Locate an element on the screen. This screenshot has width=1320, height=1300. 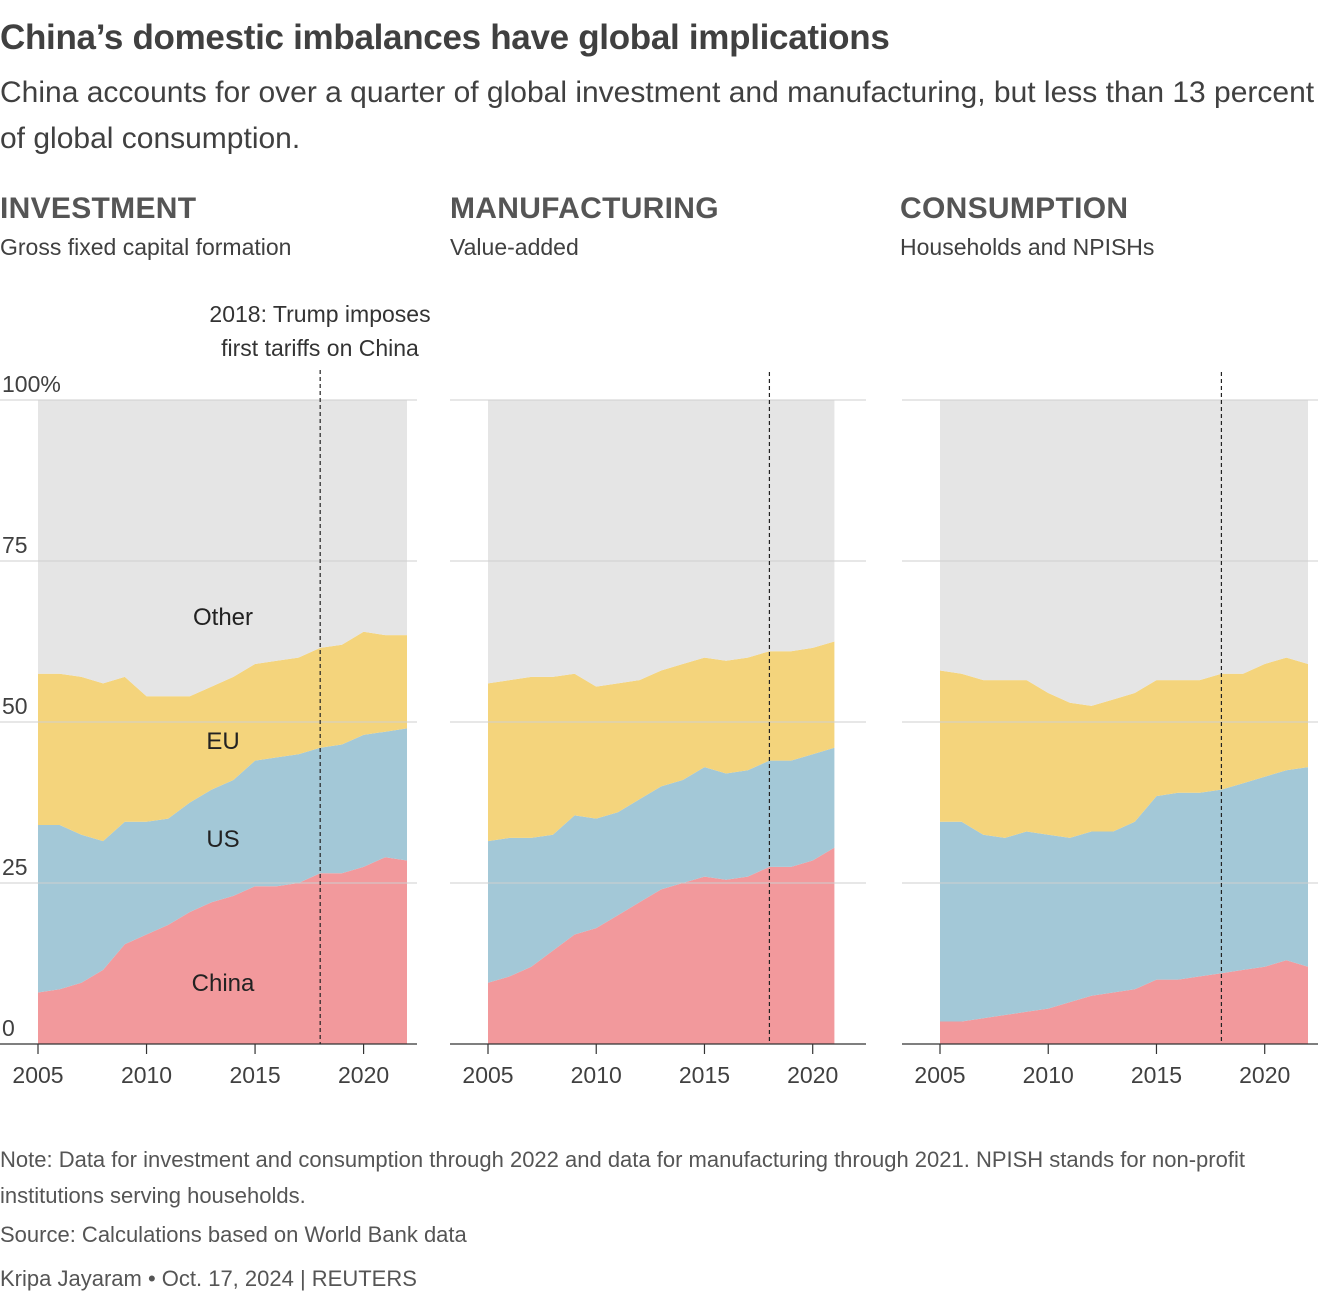
y-tick-label: 0 is located at coordinates (8, 1028).